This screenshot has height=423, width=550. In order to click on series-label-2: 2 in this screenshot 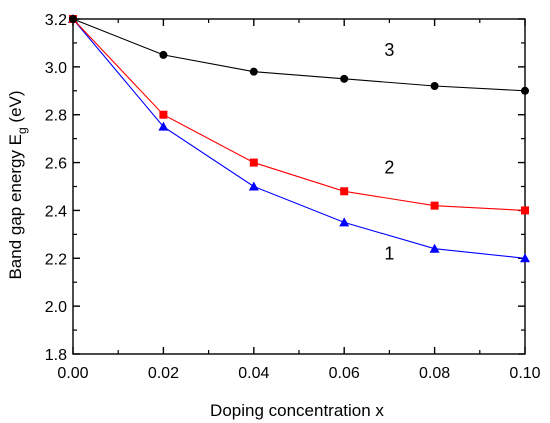, I will do `click(389, 167)`.